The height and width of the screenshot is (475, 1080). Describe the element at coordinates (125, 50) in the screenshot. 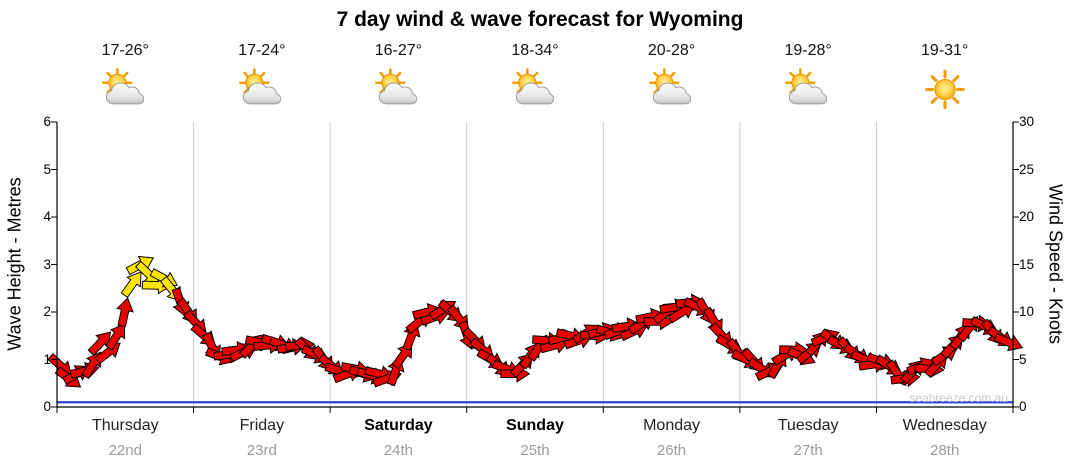

I see `temperature-range: 17-26°` at that location.